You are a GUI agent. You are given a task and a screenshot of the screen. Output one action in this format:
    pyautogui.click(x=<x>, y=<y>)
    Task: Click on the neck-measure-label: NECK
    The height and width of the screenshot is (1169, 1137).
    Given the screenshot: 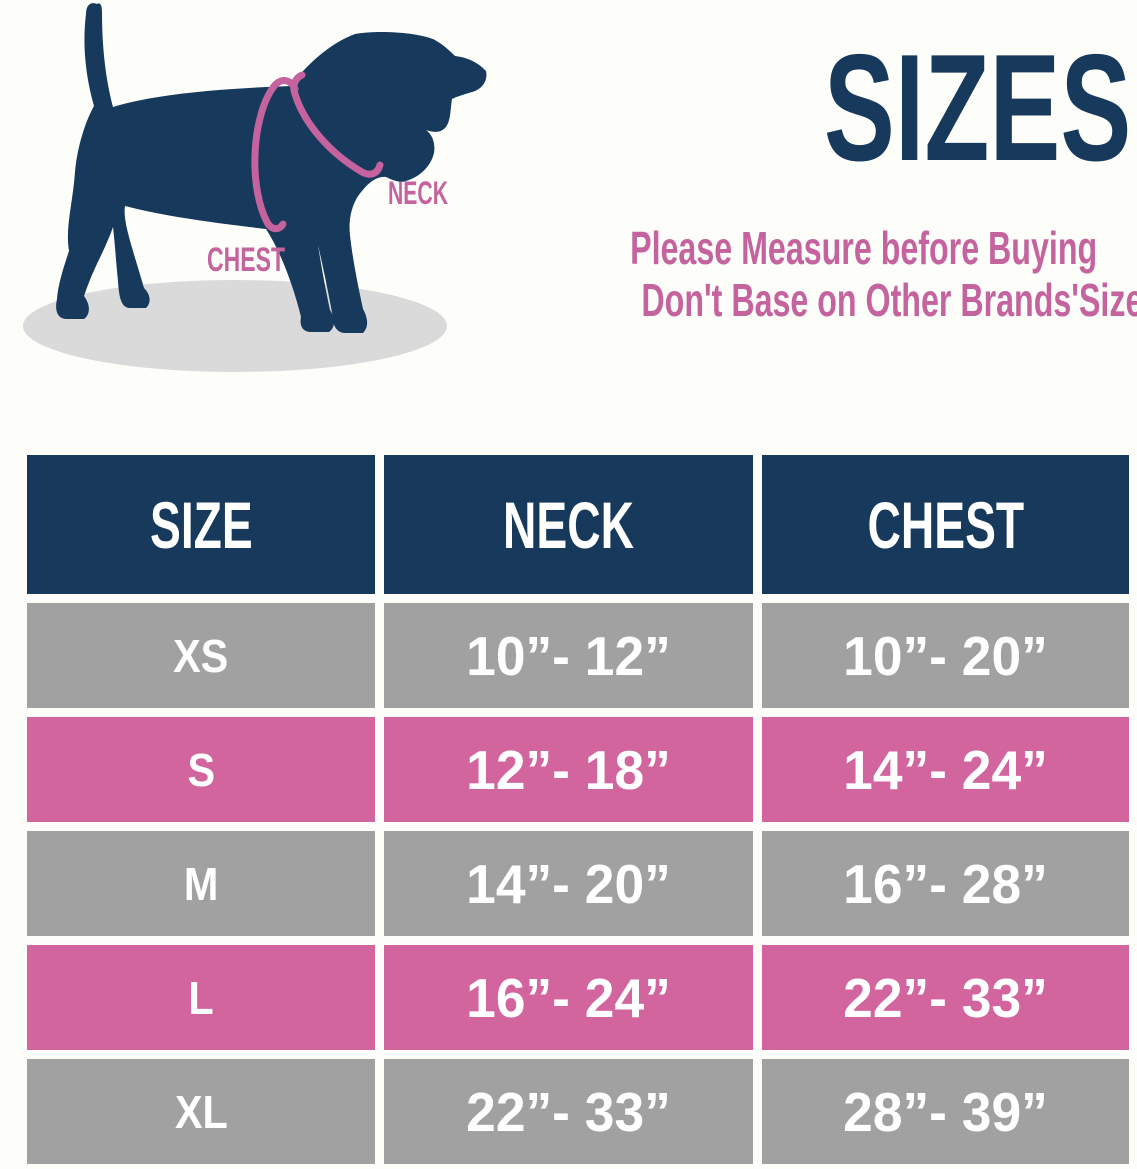 What is the action you would take?
    pyautogui.click(x=418, y=193)
    